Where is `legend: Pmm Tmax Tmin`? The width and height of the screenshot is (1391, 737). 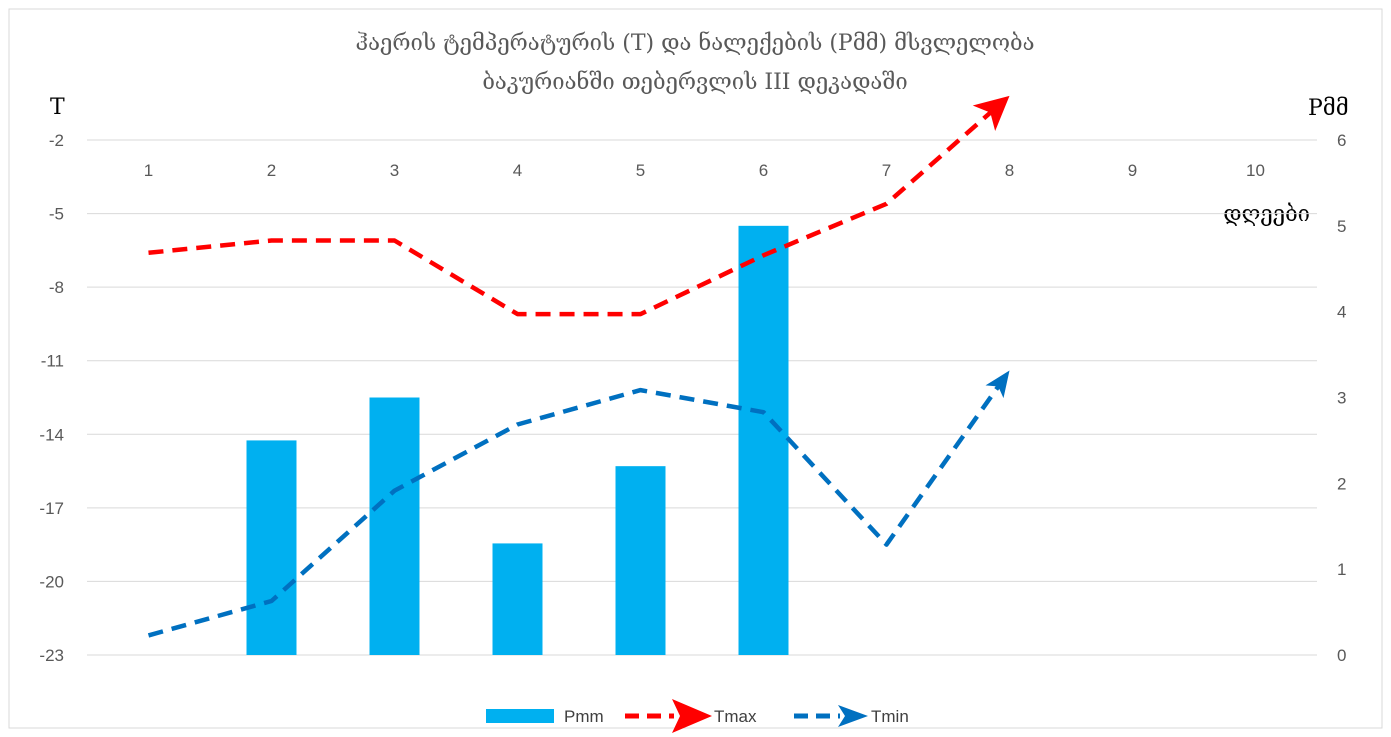
legend: Pmm Tmax Tmin is located at coordinates (697, 716).